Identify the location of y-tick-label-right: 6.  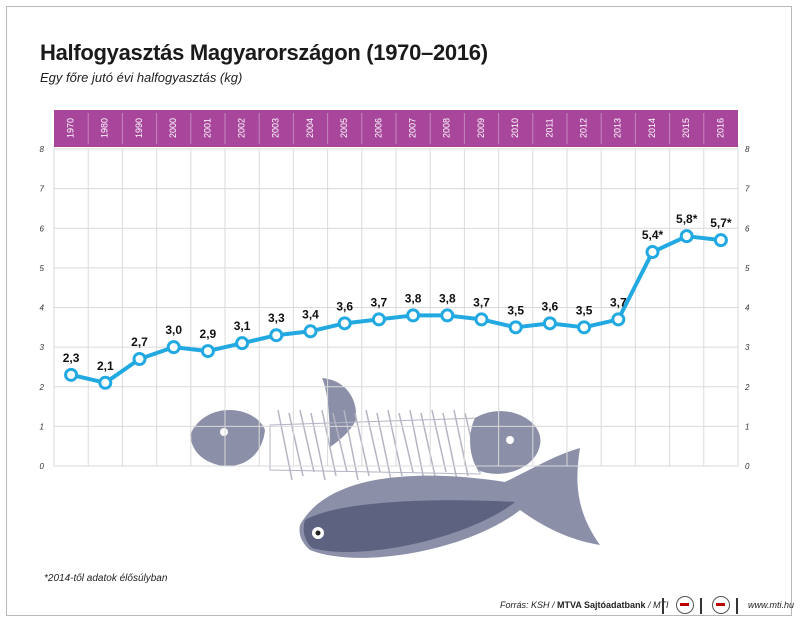
(747, 228).